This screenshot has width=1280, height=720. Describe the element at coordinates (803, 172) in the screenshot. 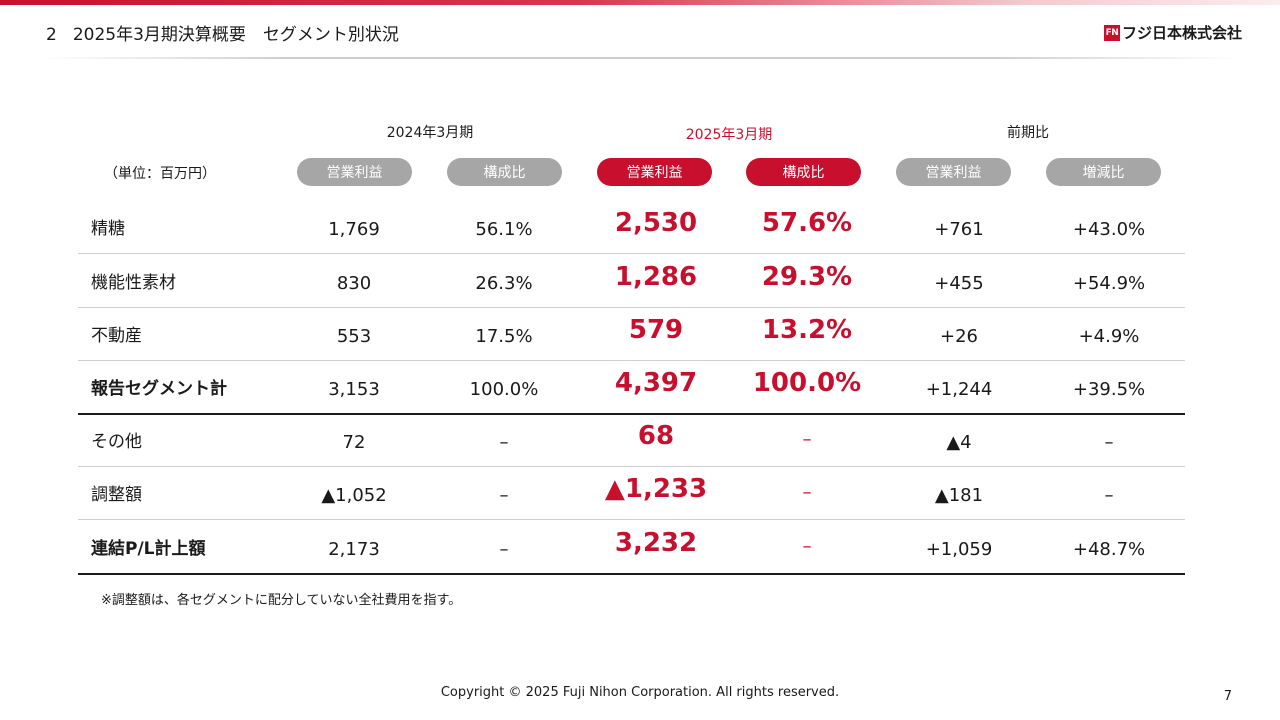

I see `col-header-cur-ratio: 構成比` at that location.